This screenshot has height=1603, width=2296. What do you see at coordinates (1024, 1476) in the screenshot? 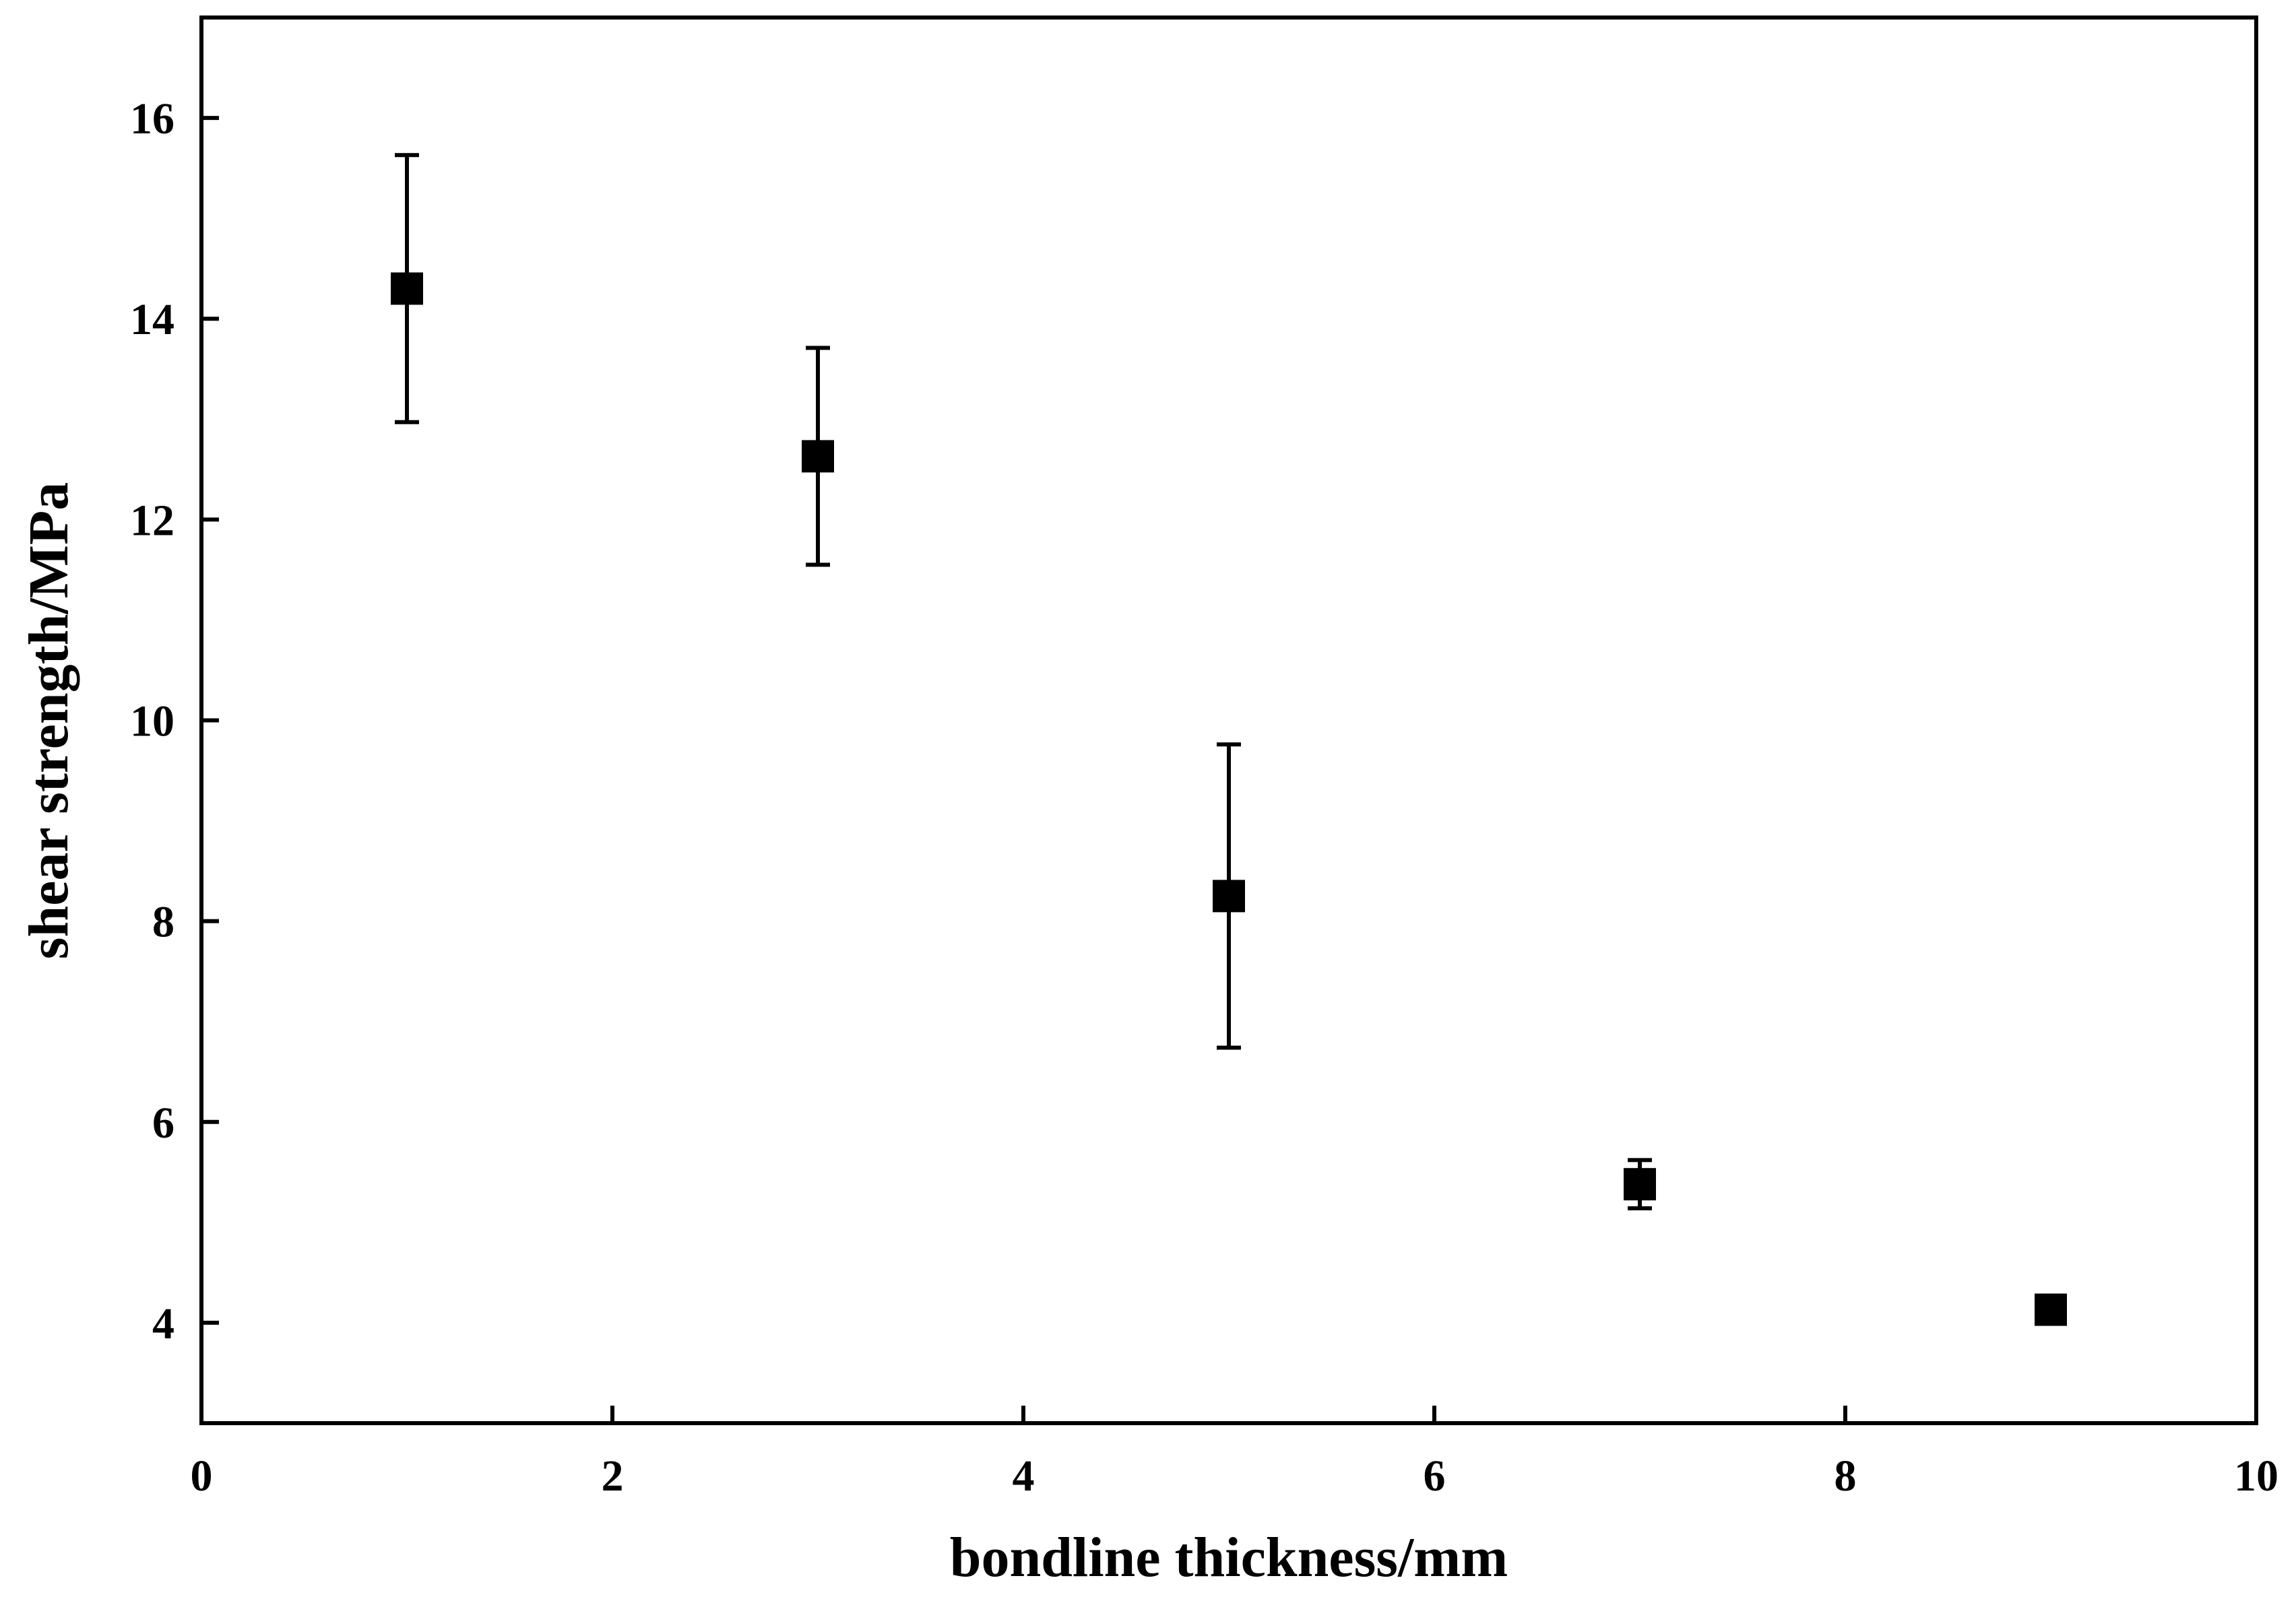
I see `x-tick-label: 4` at bounding box center [1024, 1476].